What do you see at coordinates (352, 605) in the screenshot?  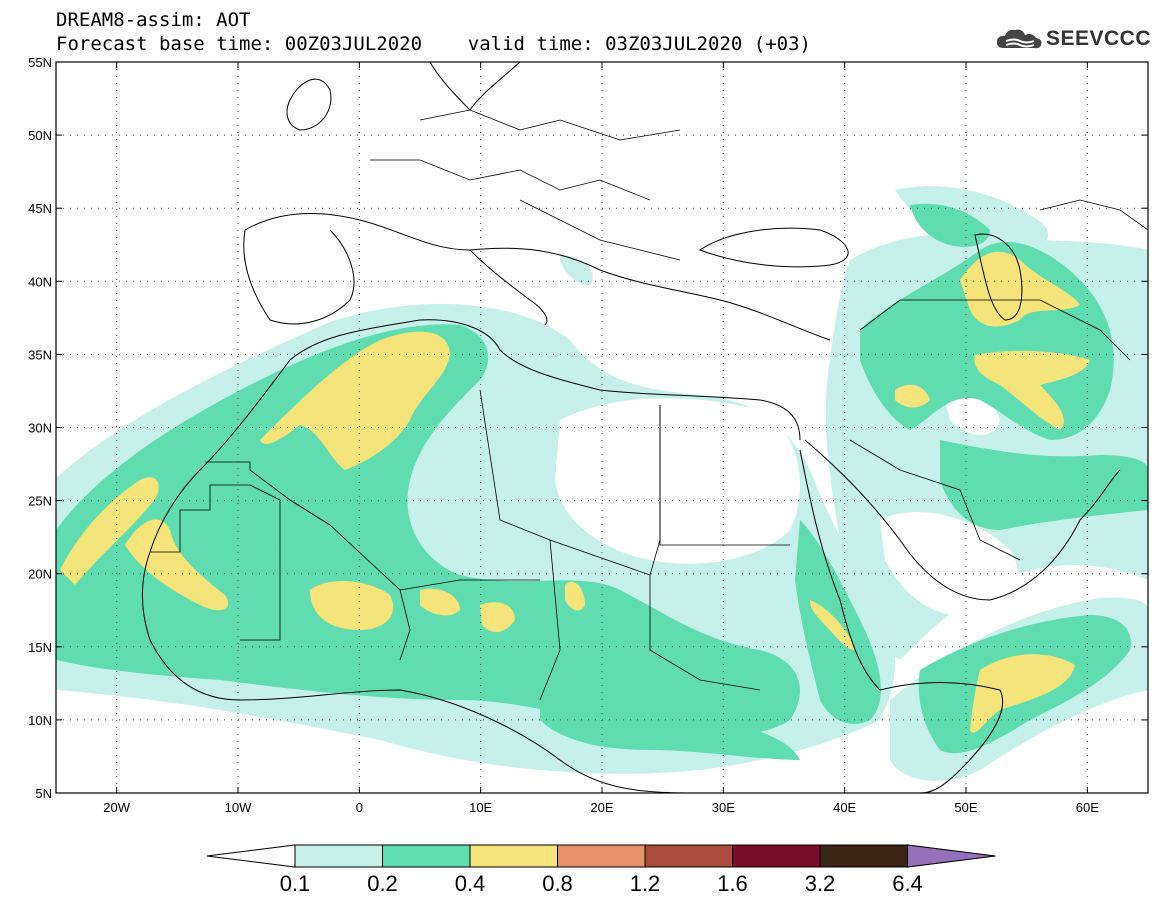 I see `aot-region-mali-yellow` at bounding box center [352, 605].